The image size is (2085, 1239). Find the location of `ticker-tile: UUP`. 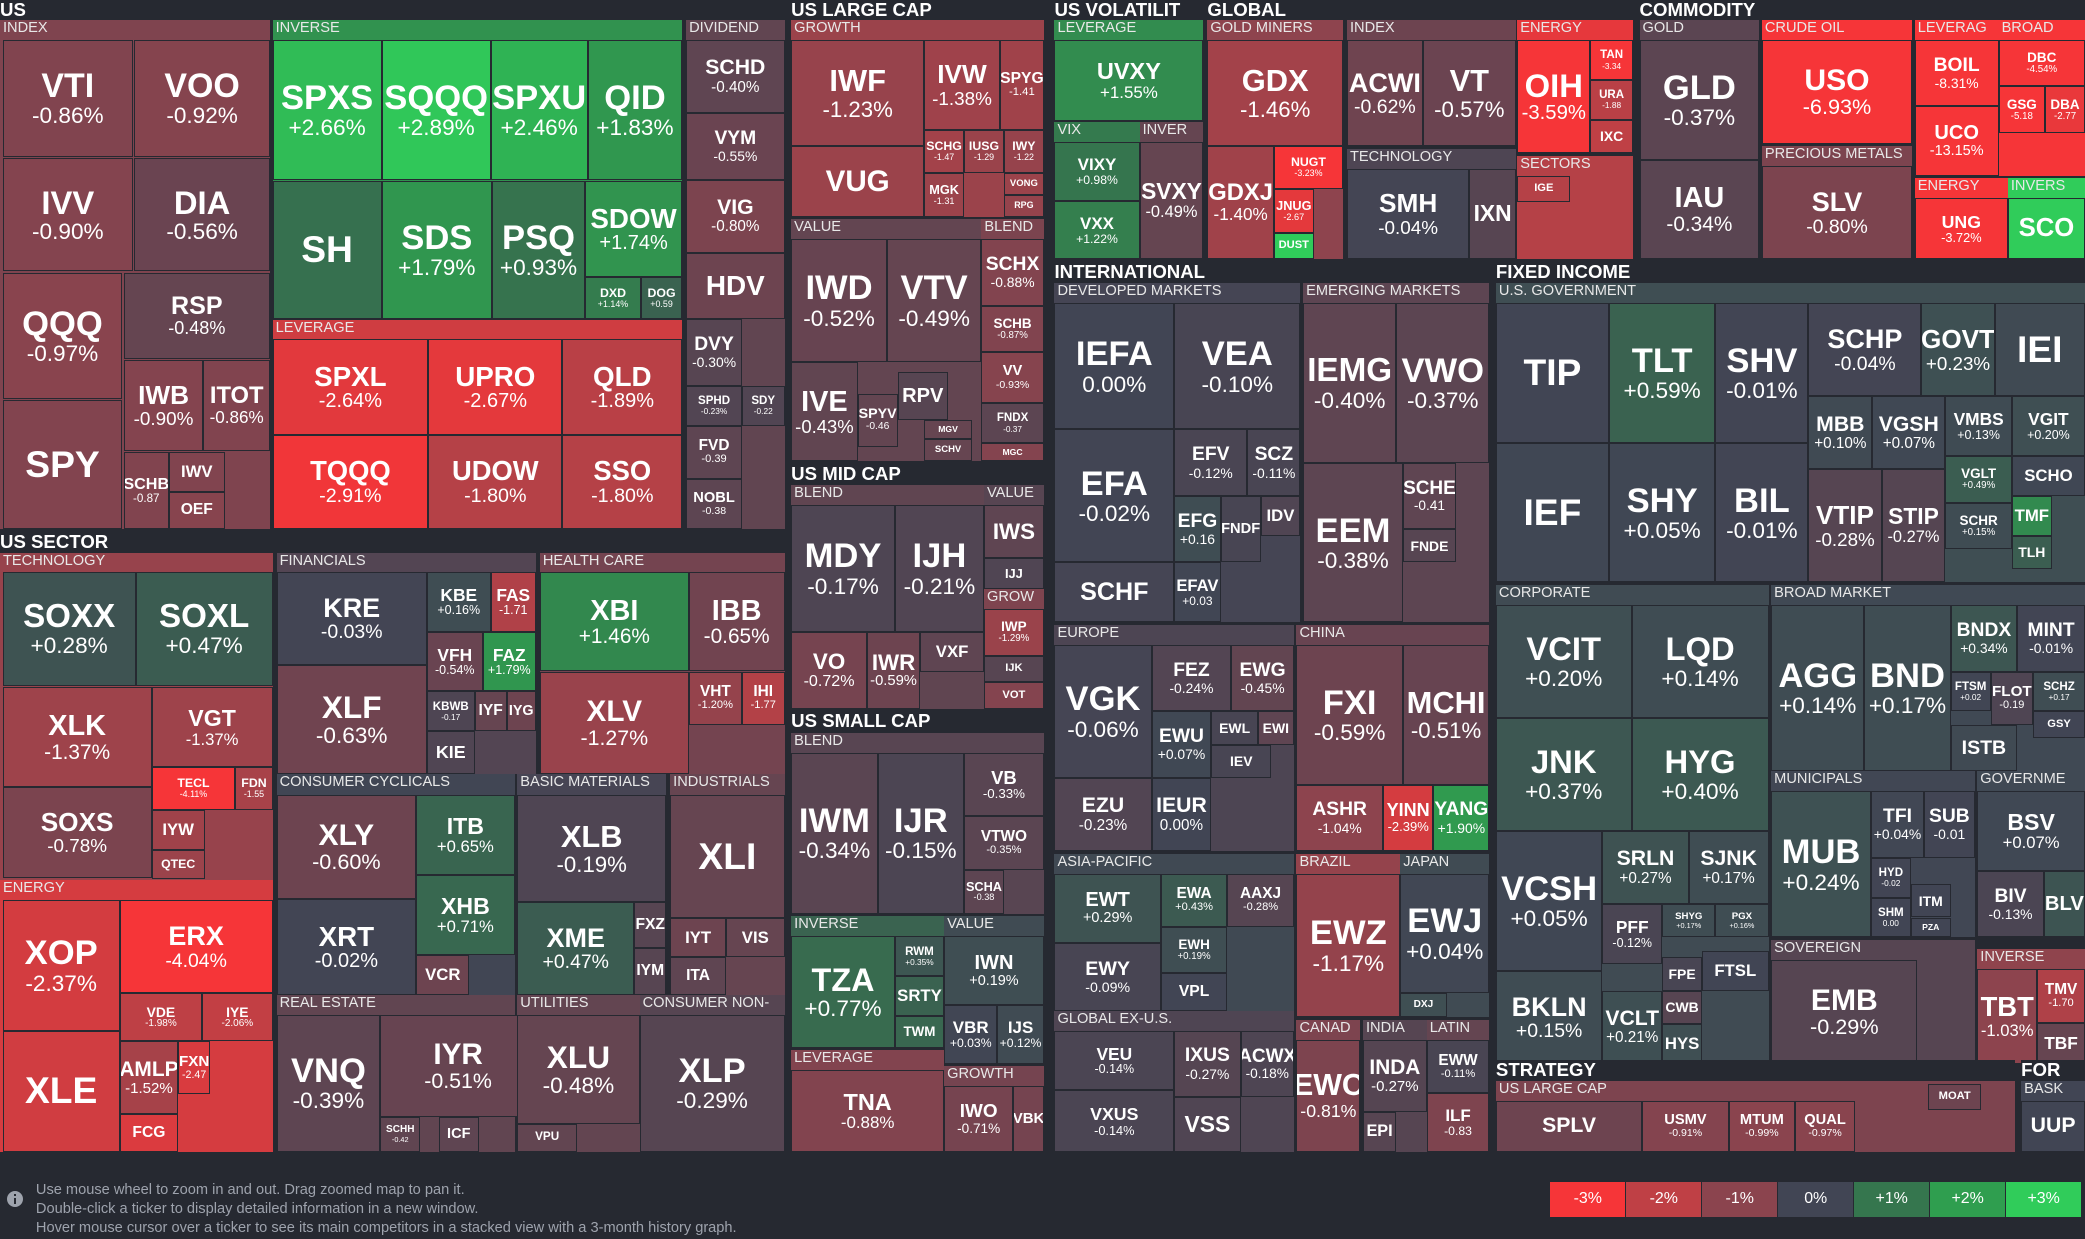

ticker-tile: UUP is located at coordinates (2053, 1126).